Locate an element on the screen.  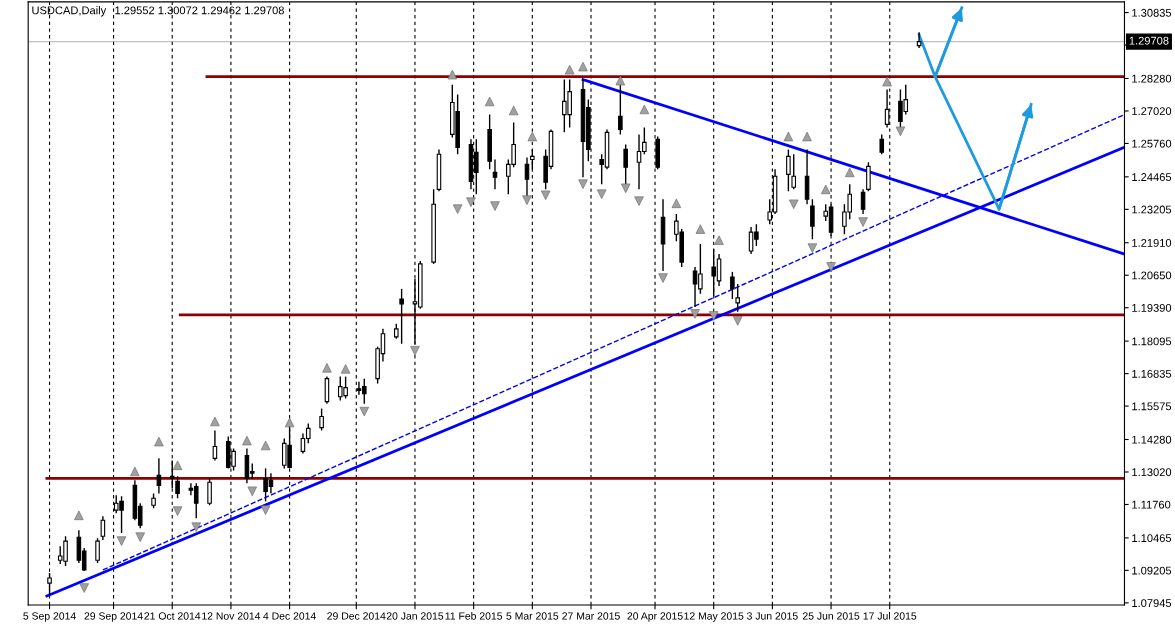
x-tick-label: 25 Jun 2015 is located at coordinates (831, 616).